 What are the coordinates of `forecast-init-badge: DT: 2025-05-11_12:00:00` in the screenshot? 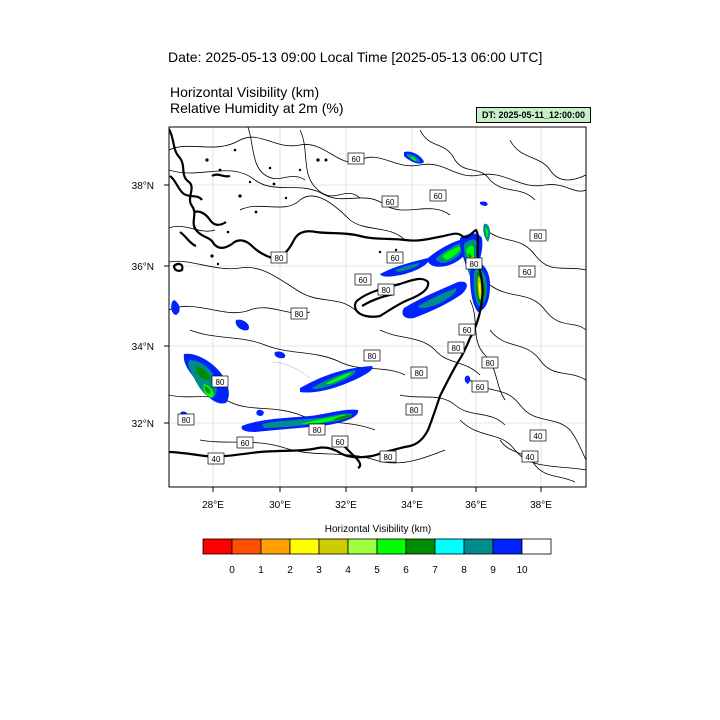 It's located at (533, 115).